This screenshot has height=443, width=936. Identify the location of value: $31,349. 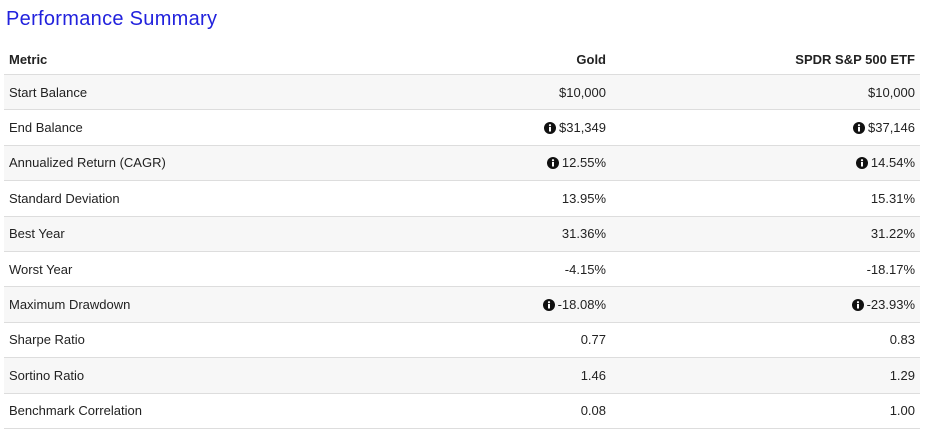
(582, 128).